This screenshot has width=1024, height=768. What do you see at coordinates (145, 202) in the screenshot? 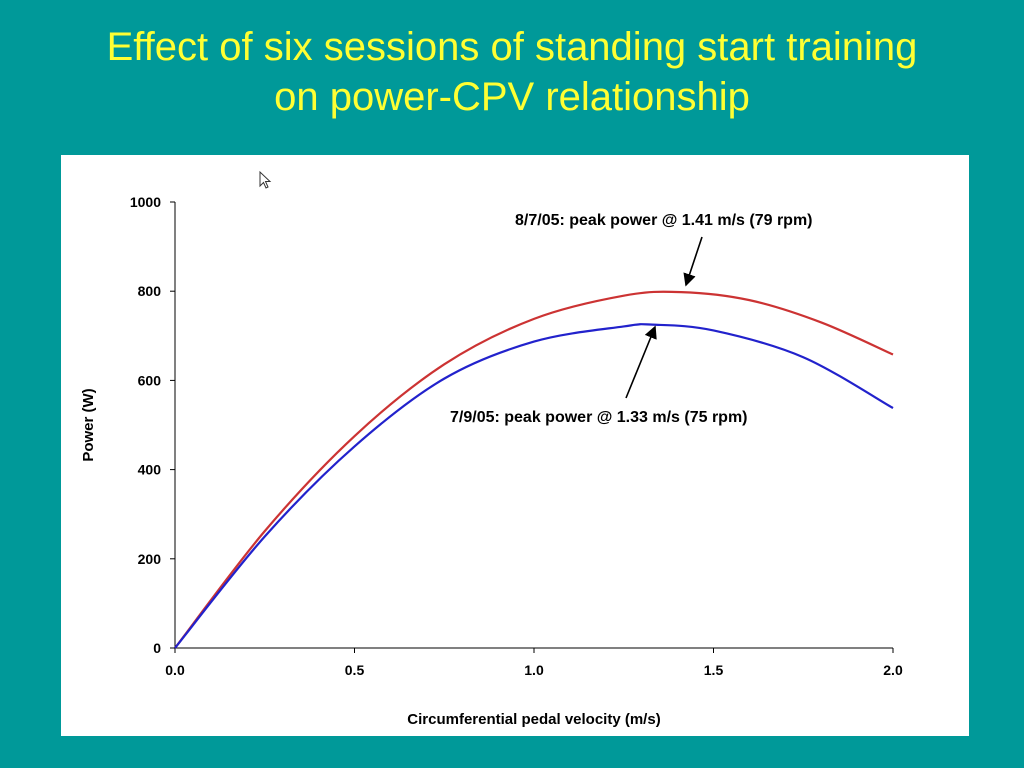
I see `y-tick-label: 1000` at bounding box center [145, 202].